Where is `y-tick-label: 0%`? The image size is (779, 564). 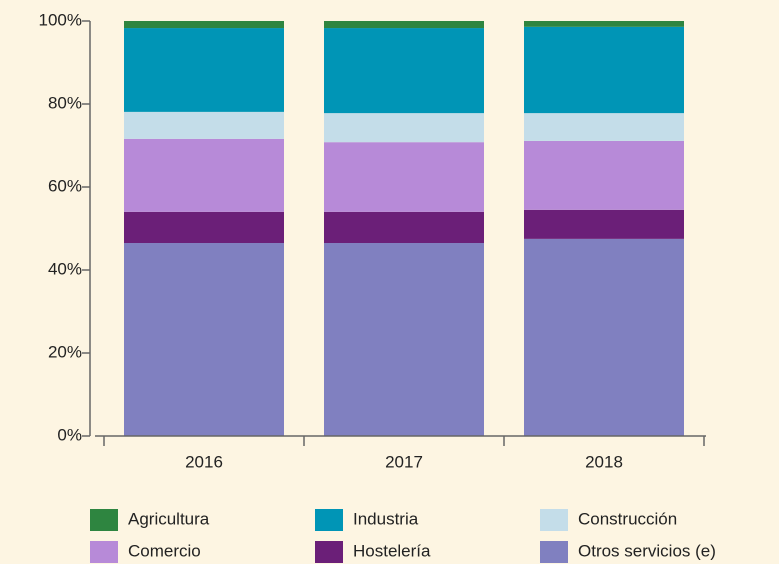
y-tick-label: 0% is located at coordinates (69, 434).